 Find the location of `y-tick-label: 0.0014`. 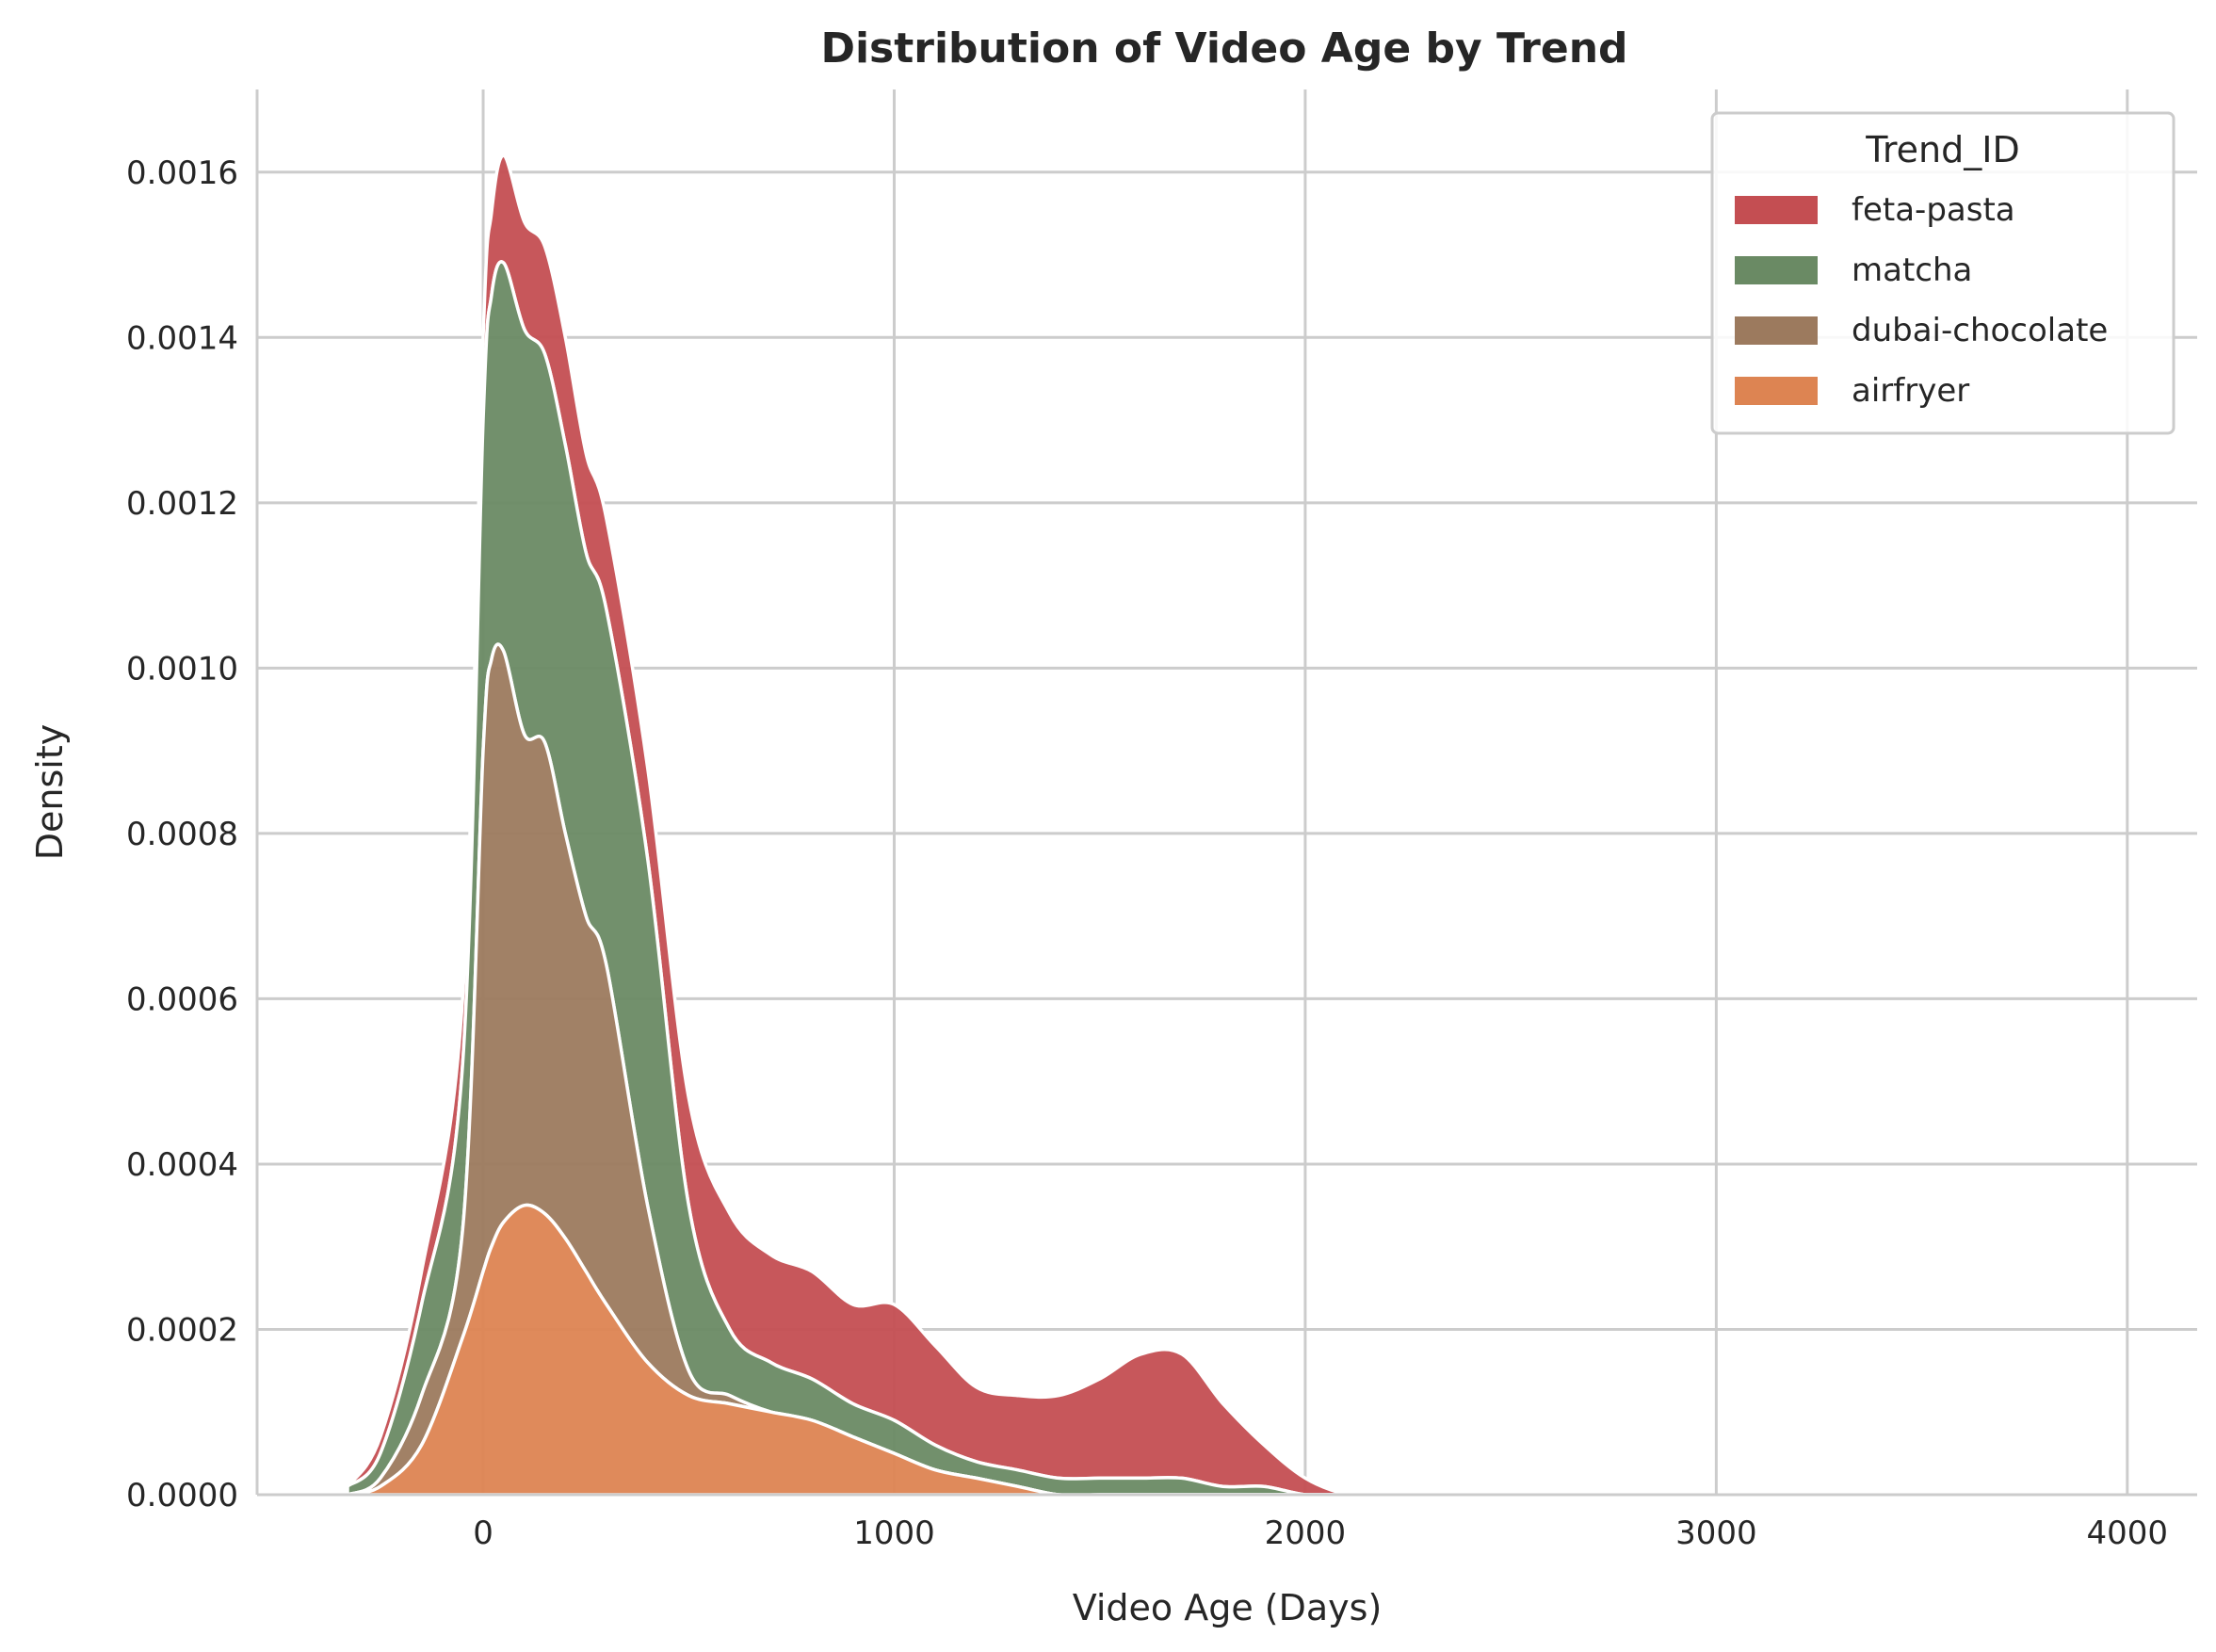

y-tick-label: 0.0014 is located at coordinates (182, 338).